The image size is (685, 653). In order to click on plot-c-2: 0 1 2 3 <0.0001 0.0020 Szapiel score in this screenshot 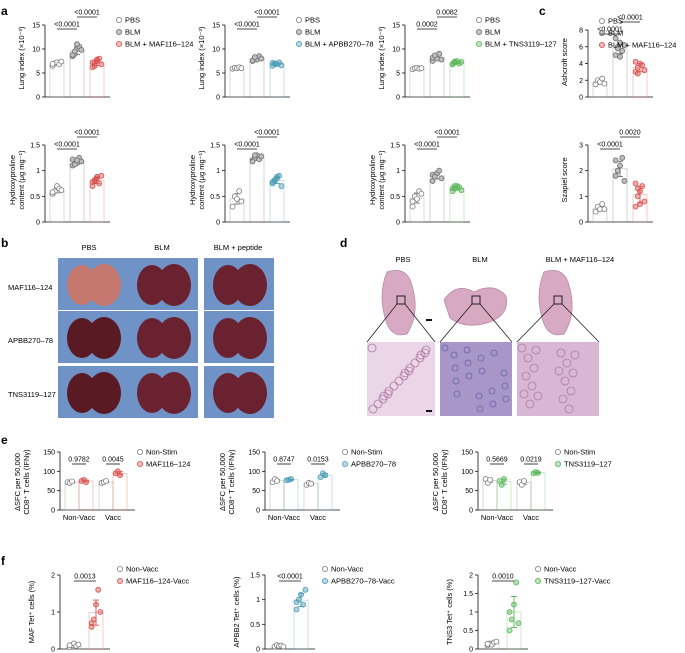, I will do `click(606, 178)`.